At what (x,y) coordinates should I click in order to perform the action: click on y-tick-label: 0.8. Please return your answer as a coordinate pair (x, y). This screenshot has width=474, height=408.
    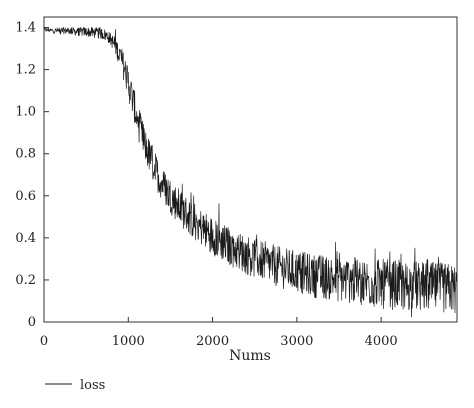
    Looking at the image, I should click on (25, 154).